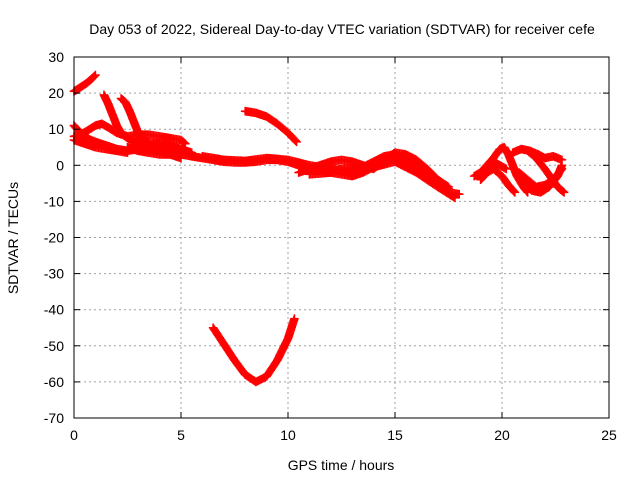  What do you see at coordinates (56, 93) in the screenshot?
I see `y-tick-label: 20` at bounding box center [56, 93].